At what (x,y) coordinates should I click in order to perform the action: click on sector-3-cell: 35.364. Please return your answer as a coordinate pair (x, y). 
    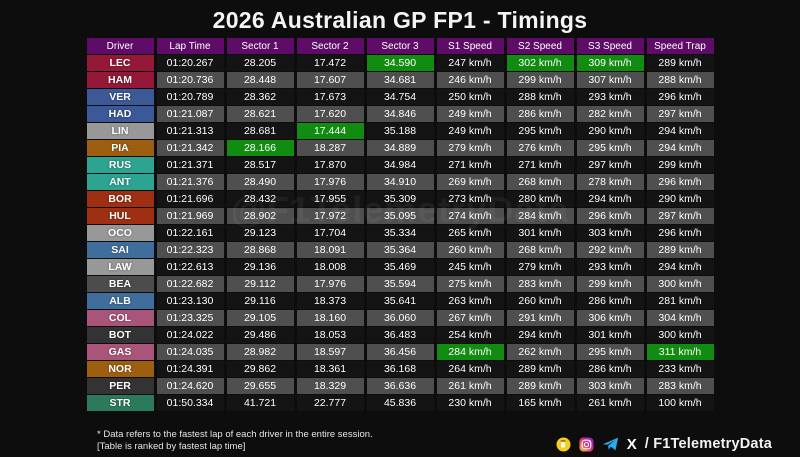
    Looking at the image, I should click on (400, 250).